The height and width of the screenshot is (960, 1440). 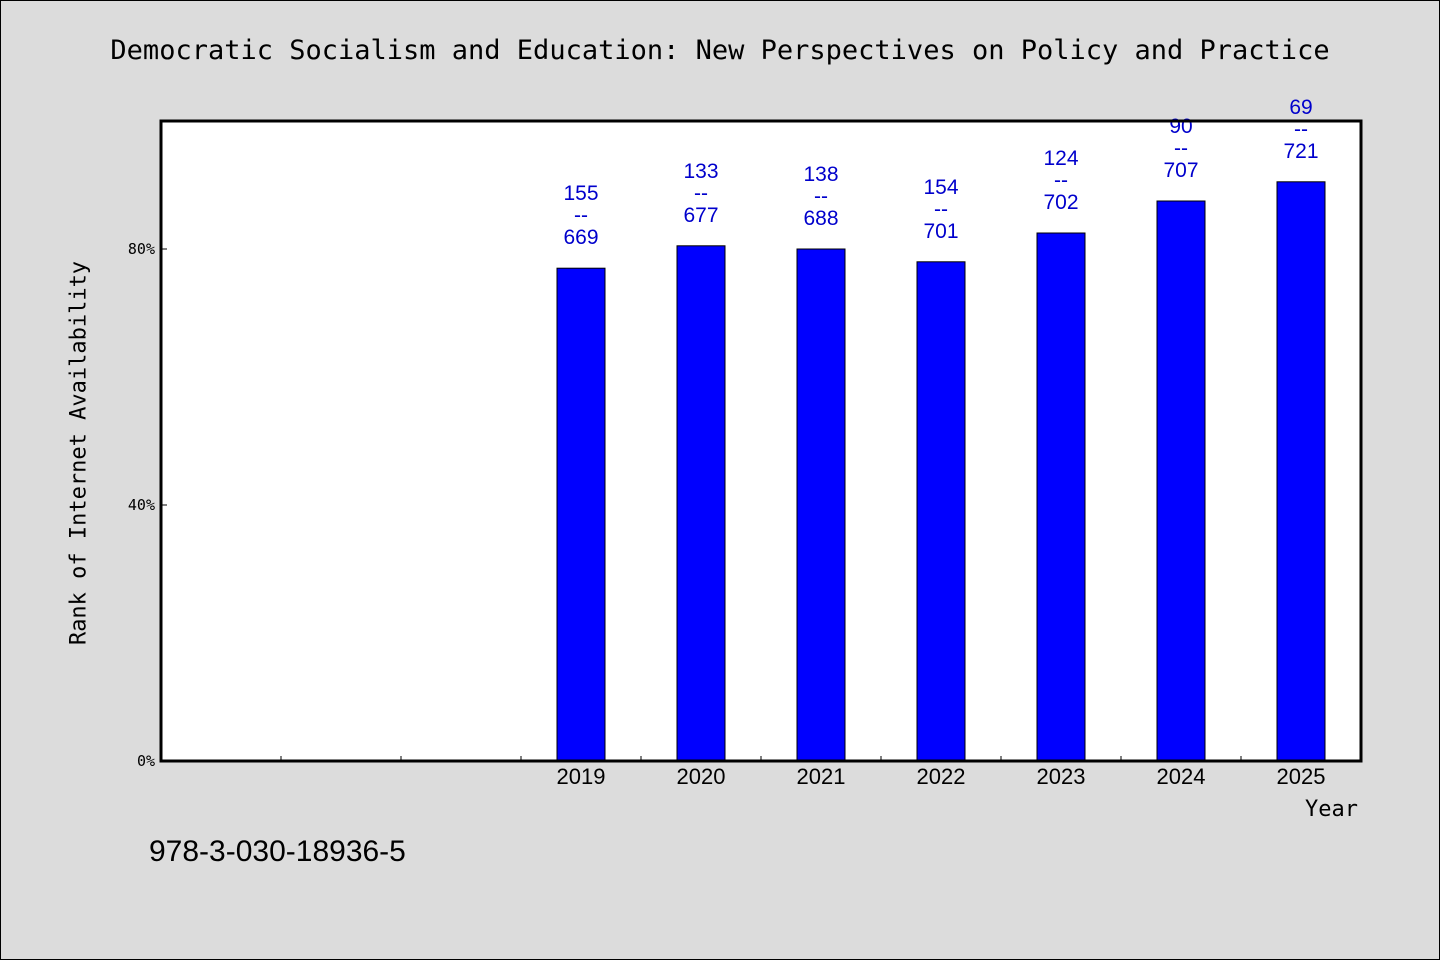 What do you see at coordinates (1180, 170) in the screenshot?
I see `data-label-2024-bottom: 707` at bounding box center [1180, 170].